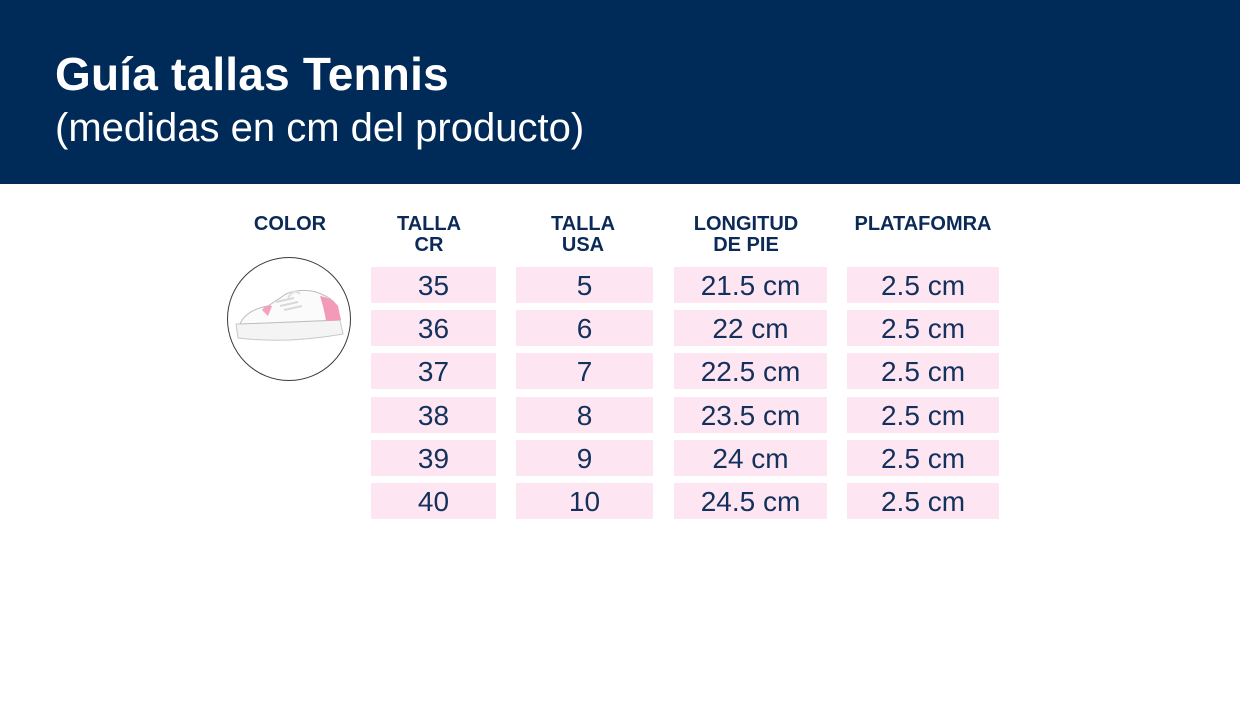  Describe the element at coordinates (289, 315) in the screenshot. I see `sneaker-icon` at that location.